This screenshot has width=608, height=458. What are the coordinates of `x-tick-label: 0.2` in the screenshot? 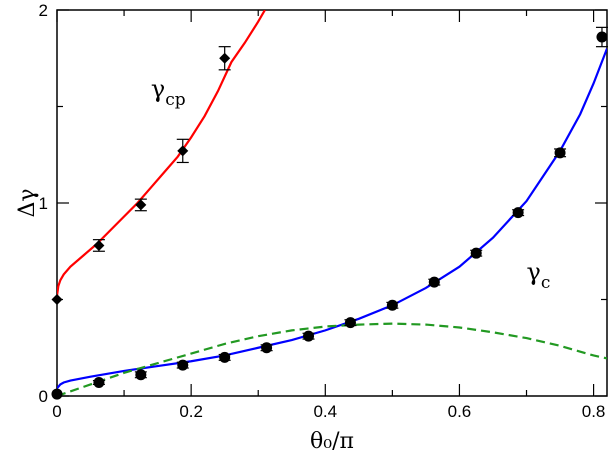 It's located at (191, 411).